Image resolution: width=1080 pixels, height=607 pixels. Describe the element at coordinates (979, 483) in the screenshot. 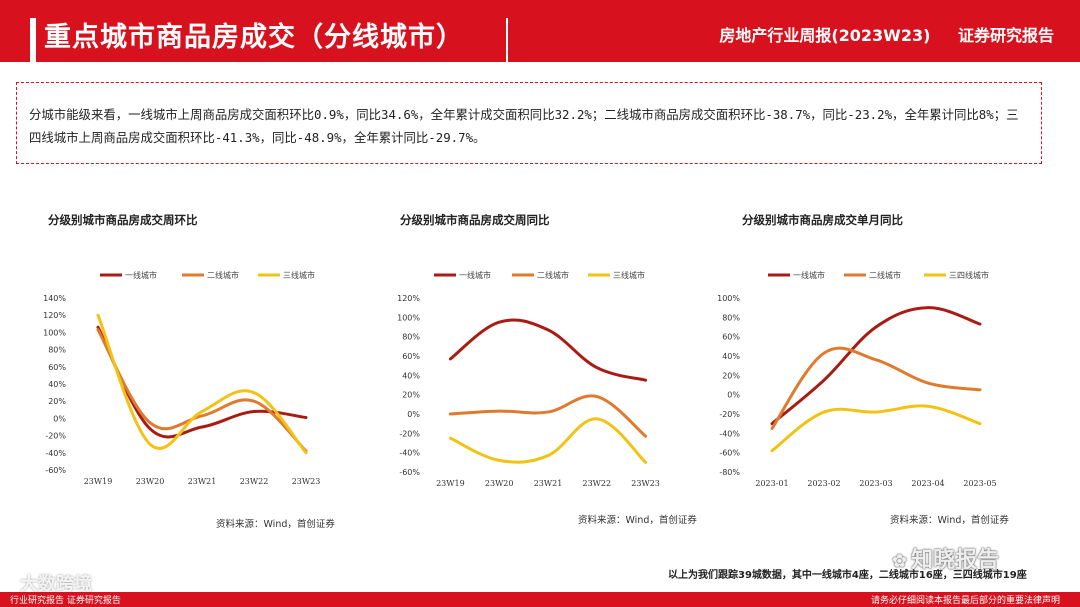

I see `x-tick-label: 2023-05` at that location.